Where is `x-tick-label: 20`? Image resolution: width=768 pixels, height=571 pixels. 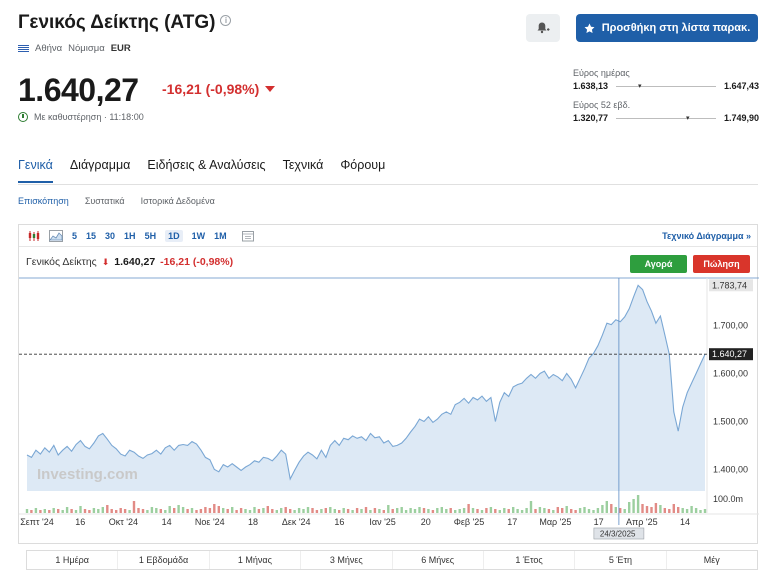
x-tick-label: 20 is located at coordinates (426, 522).